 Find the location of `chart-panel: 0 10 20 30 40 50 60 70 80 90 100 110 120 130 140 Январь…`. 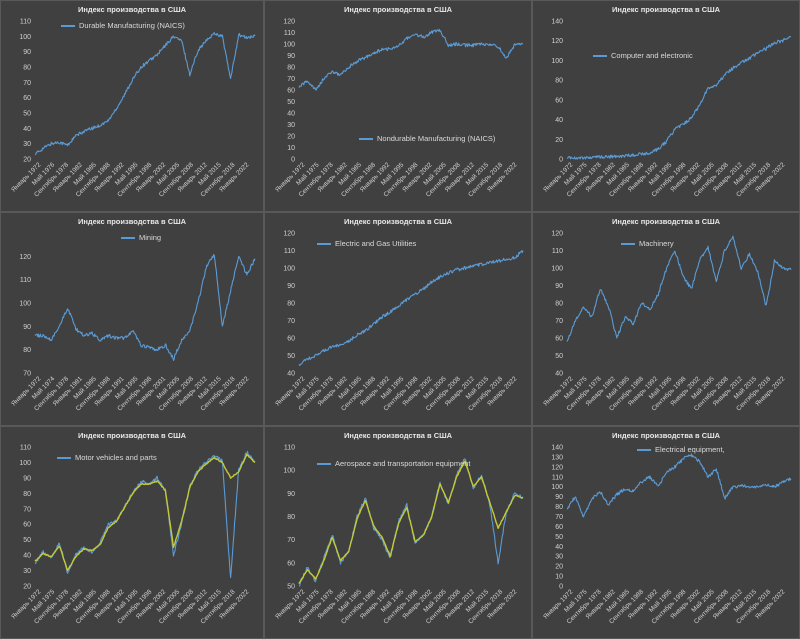

chart-panel: 0 10 20 30 40 50 60 70 80 90 100 110 120 130 140 Январь… is located at coordinates (666, 532).